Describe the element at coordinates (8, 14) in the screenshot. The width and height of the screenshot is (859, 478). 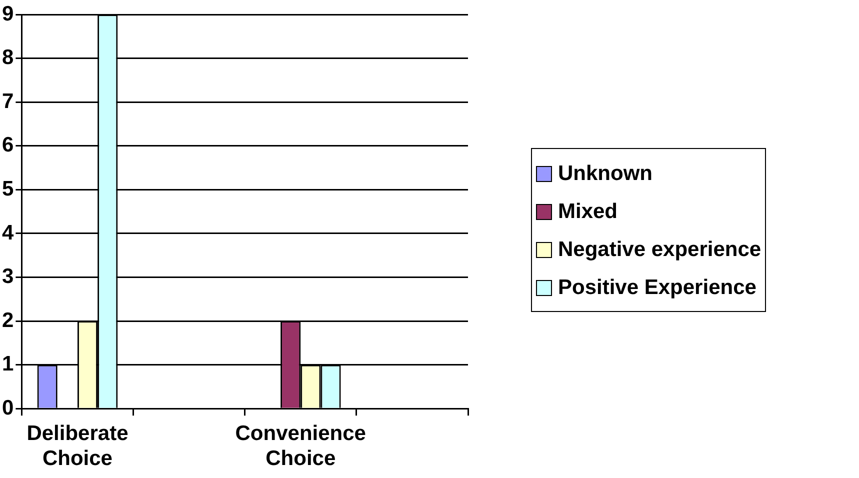
I see `y-tick-label: 9` at that location.